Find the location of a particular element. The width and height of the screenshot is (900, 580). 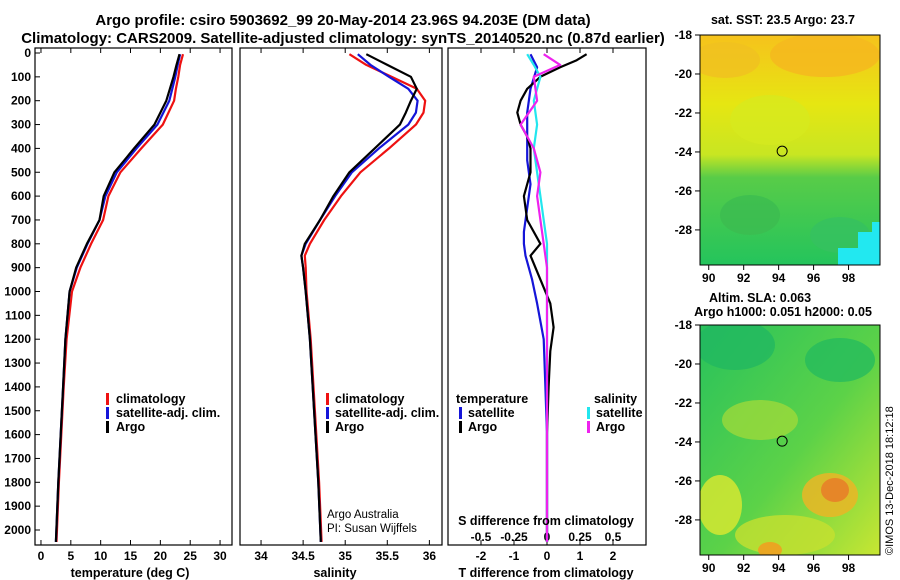

t-difference-tick-label: 2 is located at coordinates (613, 556).